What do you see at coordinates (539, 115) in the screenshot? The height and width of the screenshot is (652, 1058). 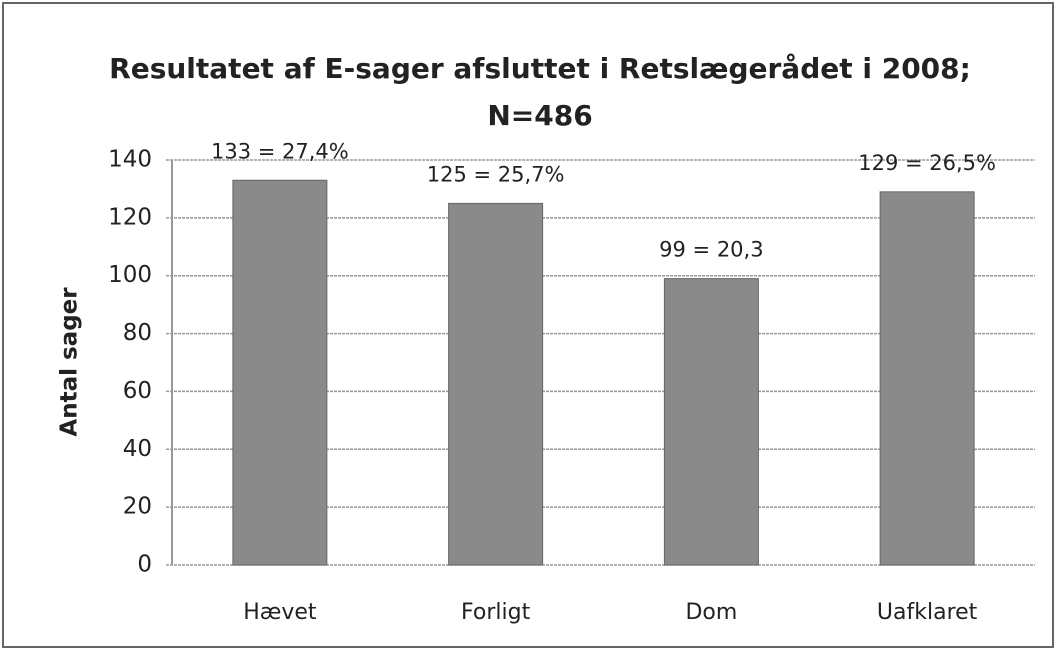 I see `chart-title: N=486` at bounding box center [539, 115].